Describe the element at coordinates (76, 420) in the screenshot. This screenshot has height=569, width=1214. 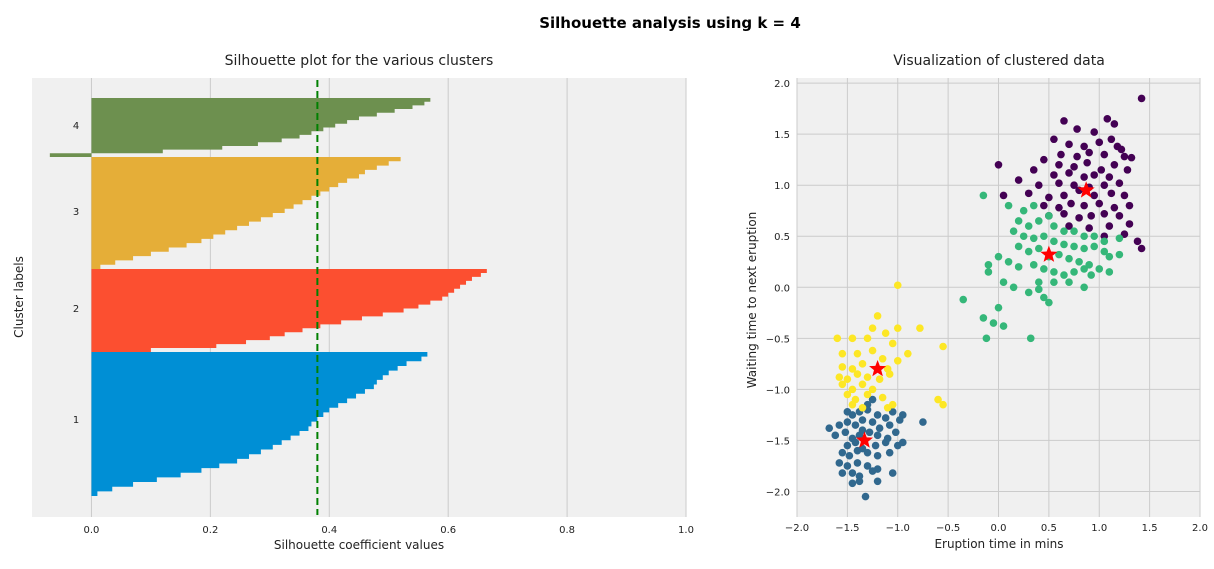
I see `cluster-label: 1` at that location.